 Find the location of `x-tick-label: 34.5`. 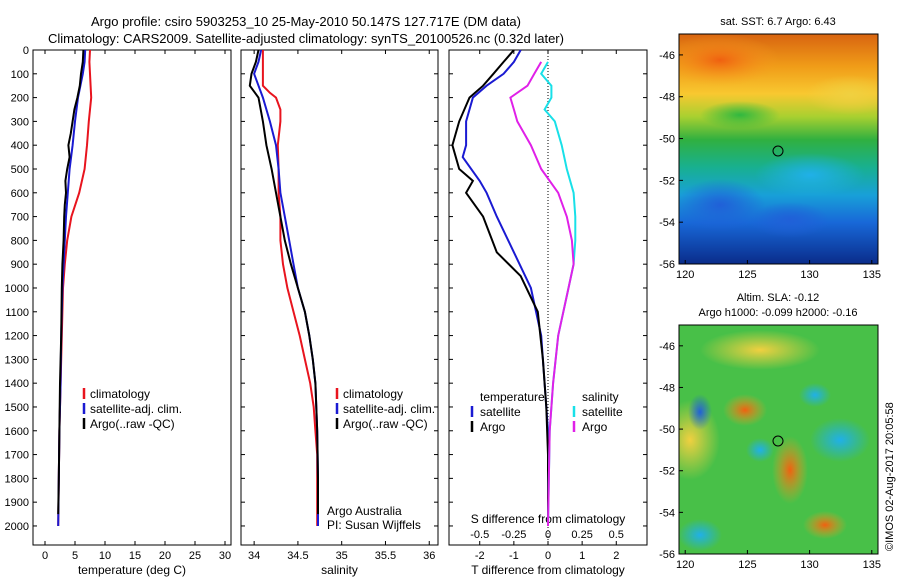

x-tick-label: 34.5 is located at coordinates (297, 556).